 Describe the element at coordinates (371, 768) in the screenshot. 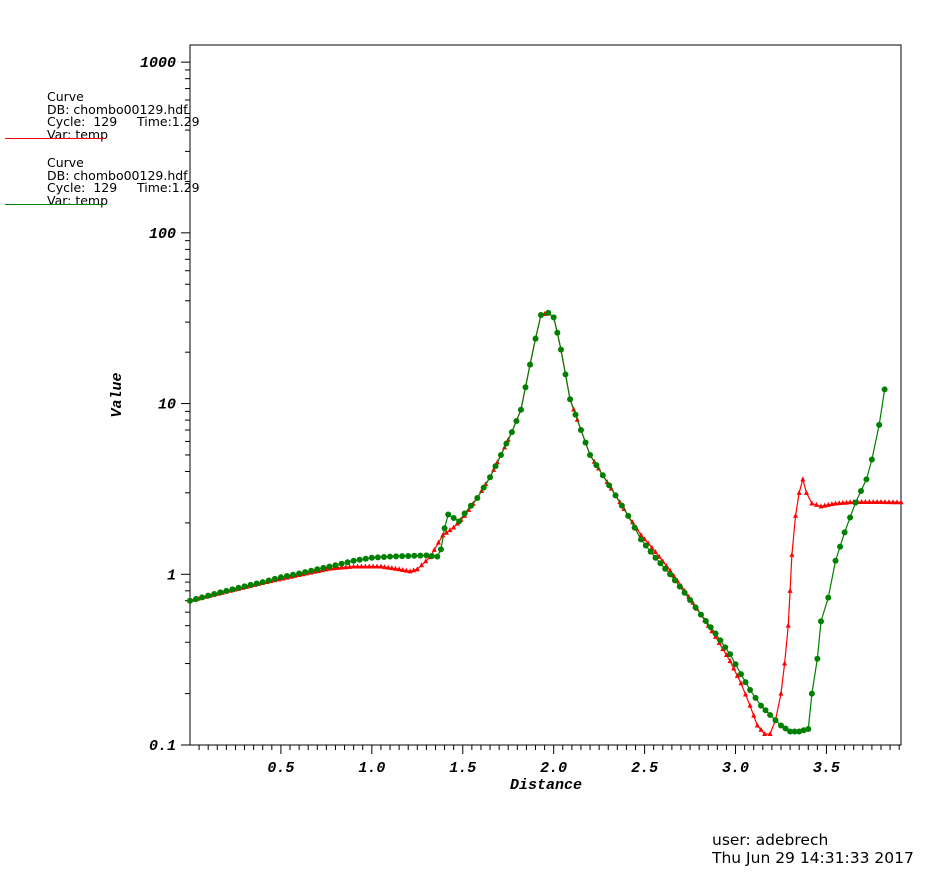

I see `x-tick-label: 1.0` at that location.